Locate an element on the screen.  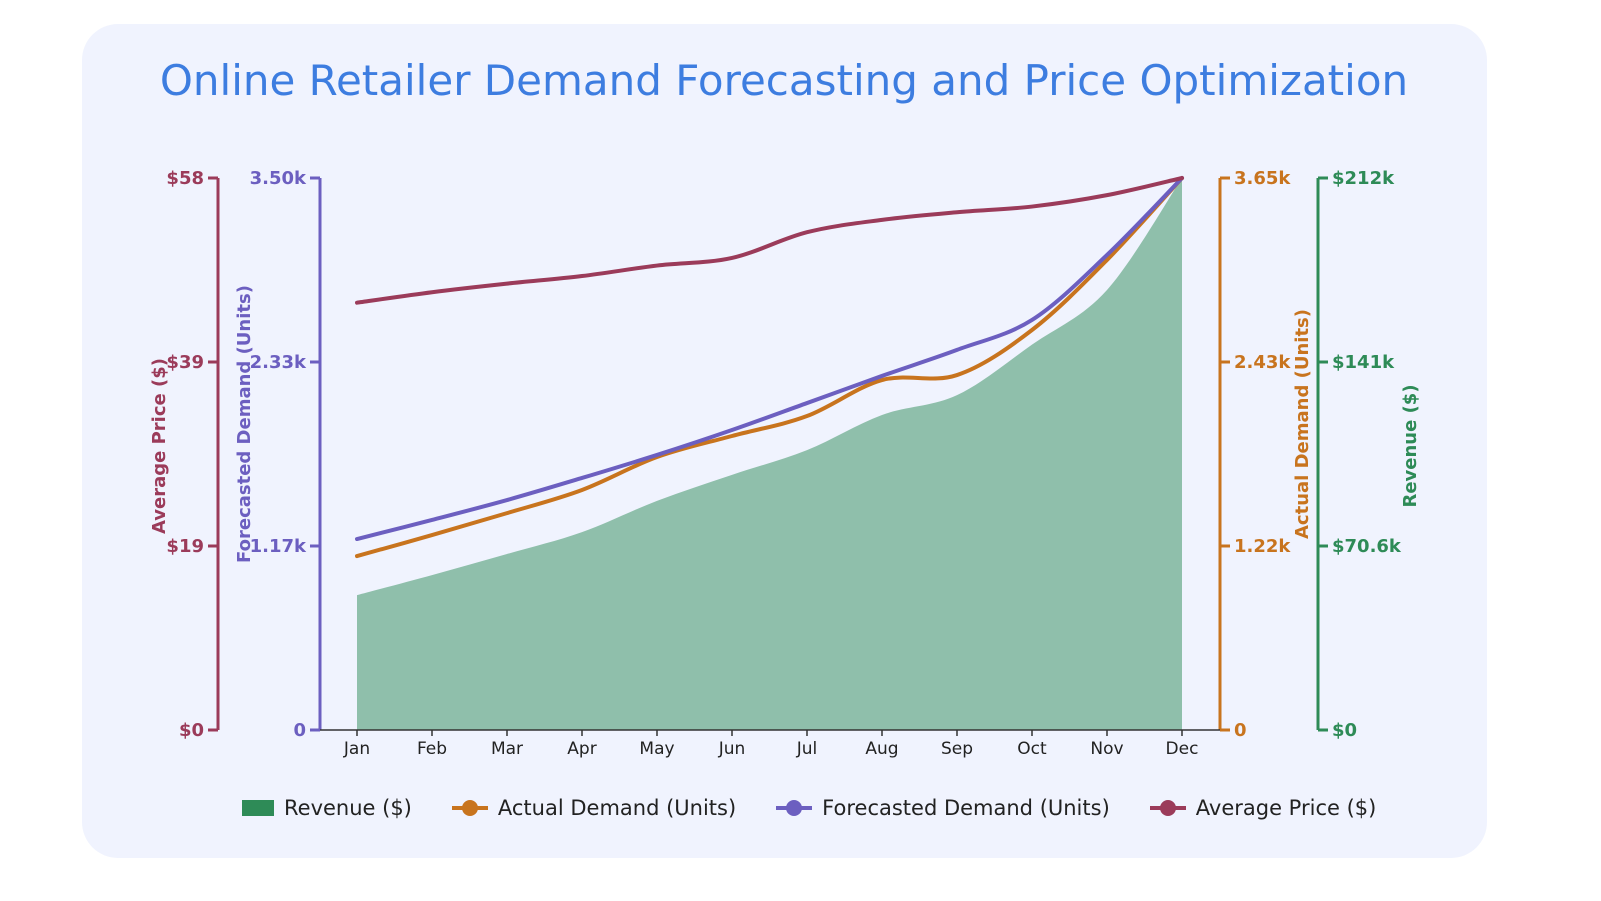
legend-label: Forecasted Demand (Units) is located at coordinates (966, 808).